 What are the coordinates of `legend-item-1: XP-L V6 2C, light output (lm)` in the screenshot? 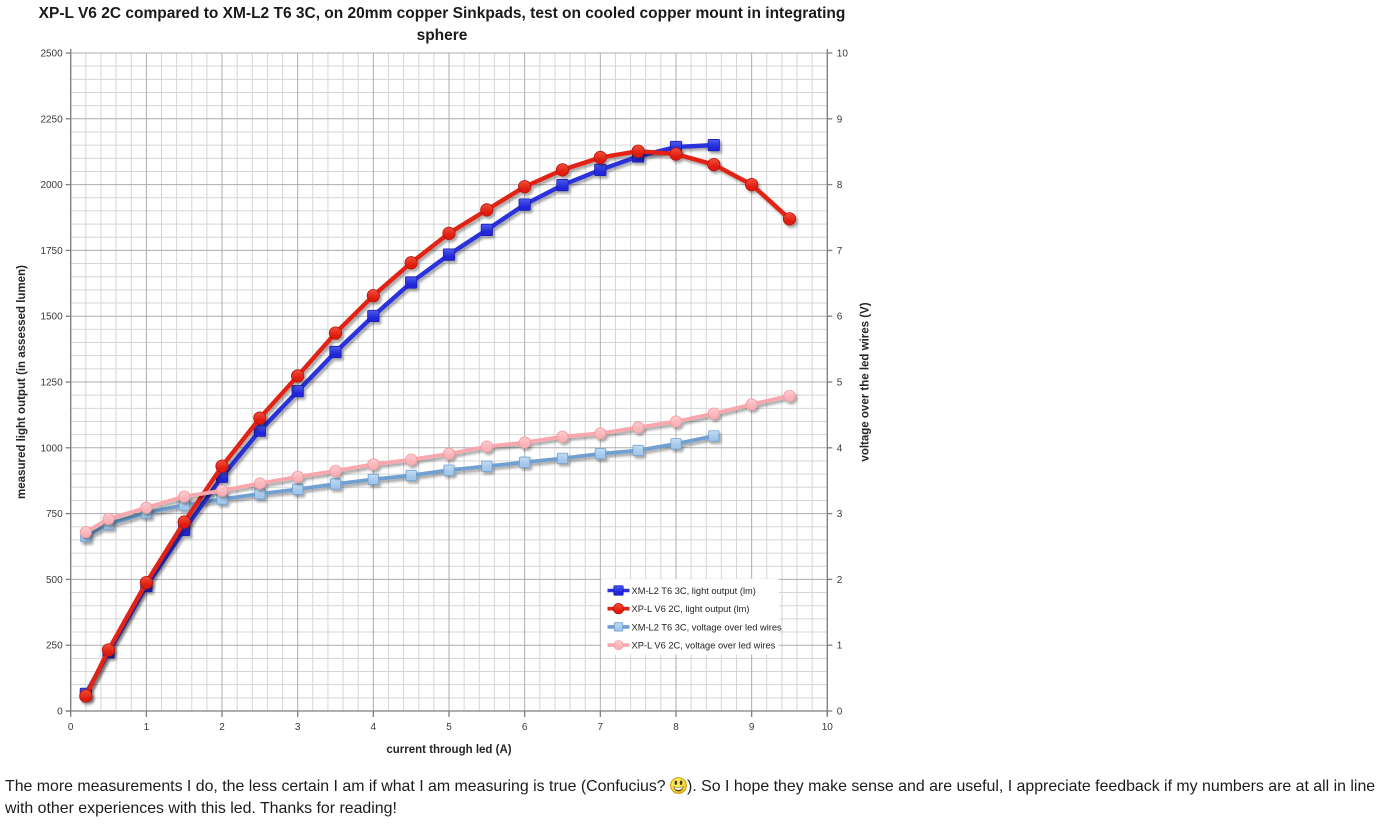 It's located at (678, 609).